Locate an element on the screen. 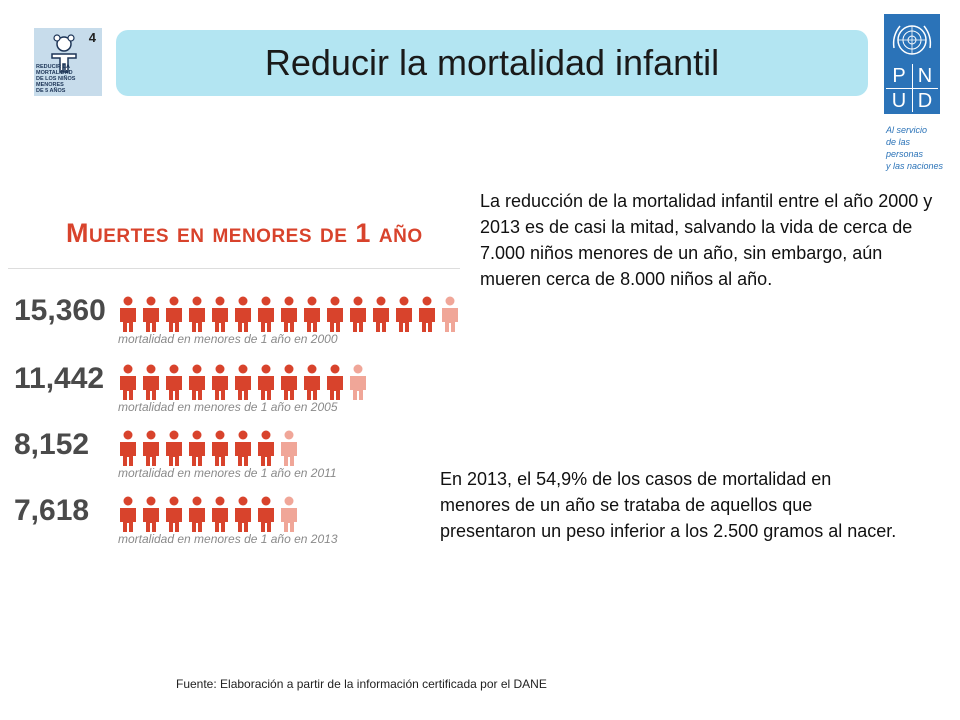 This screenshot has height=720, width=960. stat-number: 15,360 is located at coordinates (60, 310).